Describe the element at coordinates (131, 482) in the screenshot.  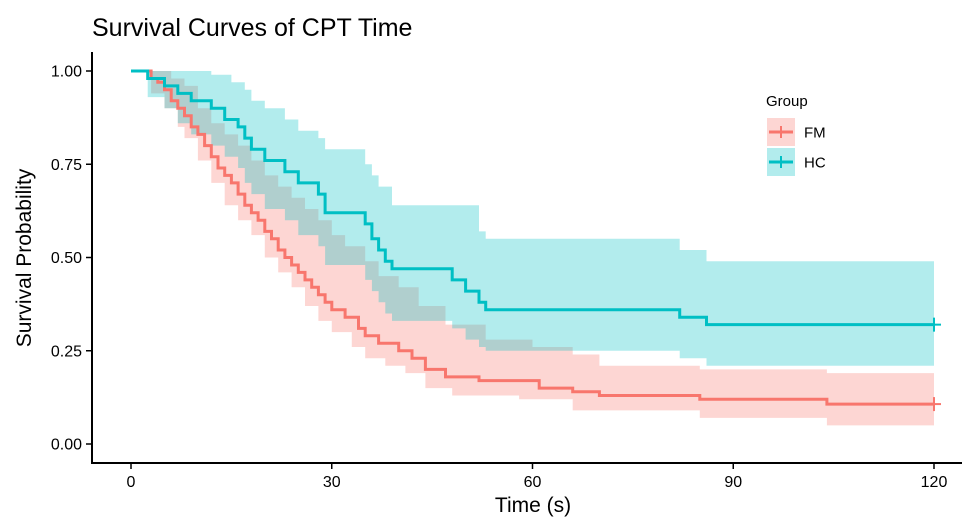
I see `x-tick-label: 0` at that location.